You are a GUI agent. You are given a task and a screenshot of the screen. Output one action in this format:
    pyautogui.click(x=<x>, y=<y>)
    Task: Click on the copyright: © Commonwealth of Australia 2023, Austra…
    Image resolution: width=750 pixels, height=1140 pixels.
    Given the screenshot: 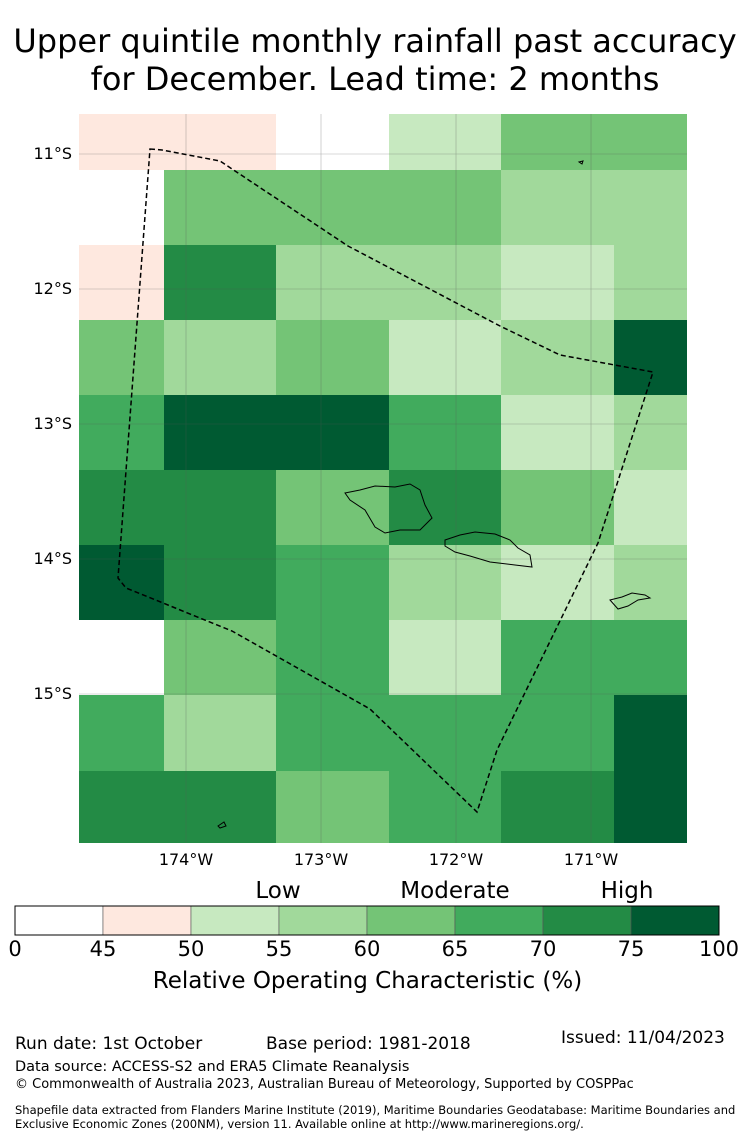 What is the action you would take?
    pyautogui.click(x=324, y=1084)
    